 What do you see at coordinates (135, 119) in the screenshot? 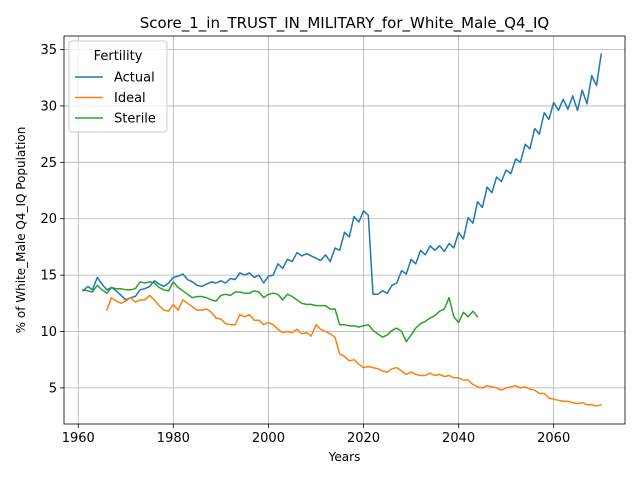
I see `legend-label-sterile: Sterile` at bounding box center [135, 119].